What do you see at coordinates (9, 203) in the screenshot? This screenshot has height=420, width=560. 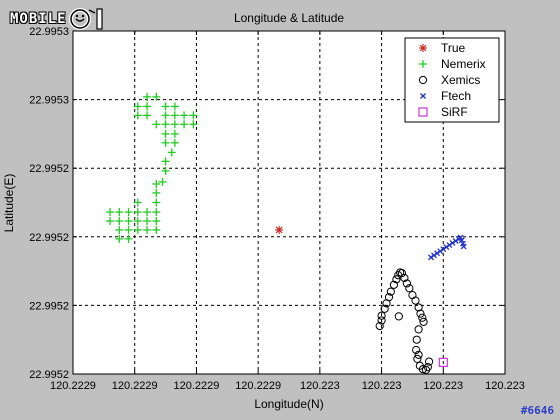 I see `y-axis-label: Latitude(E)` at bounding box center [9, 203].